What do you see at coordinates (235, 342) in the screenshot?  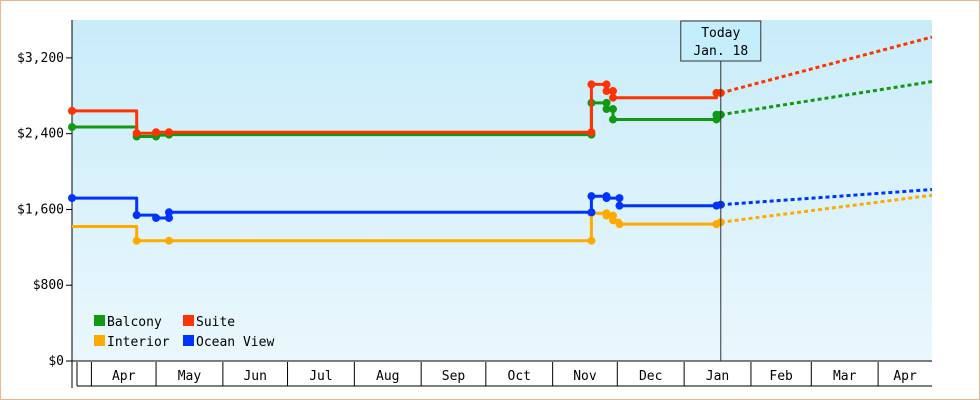 I see `legend-label: Ocean View` at bounding box center [235, 342].